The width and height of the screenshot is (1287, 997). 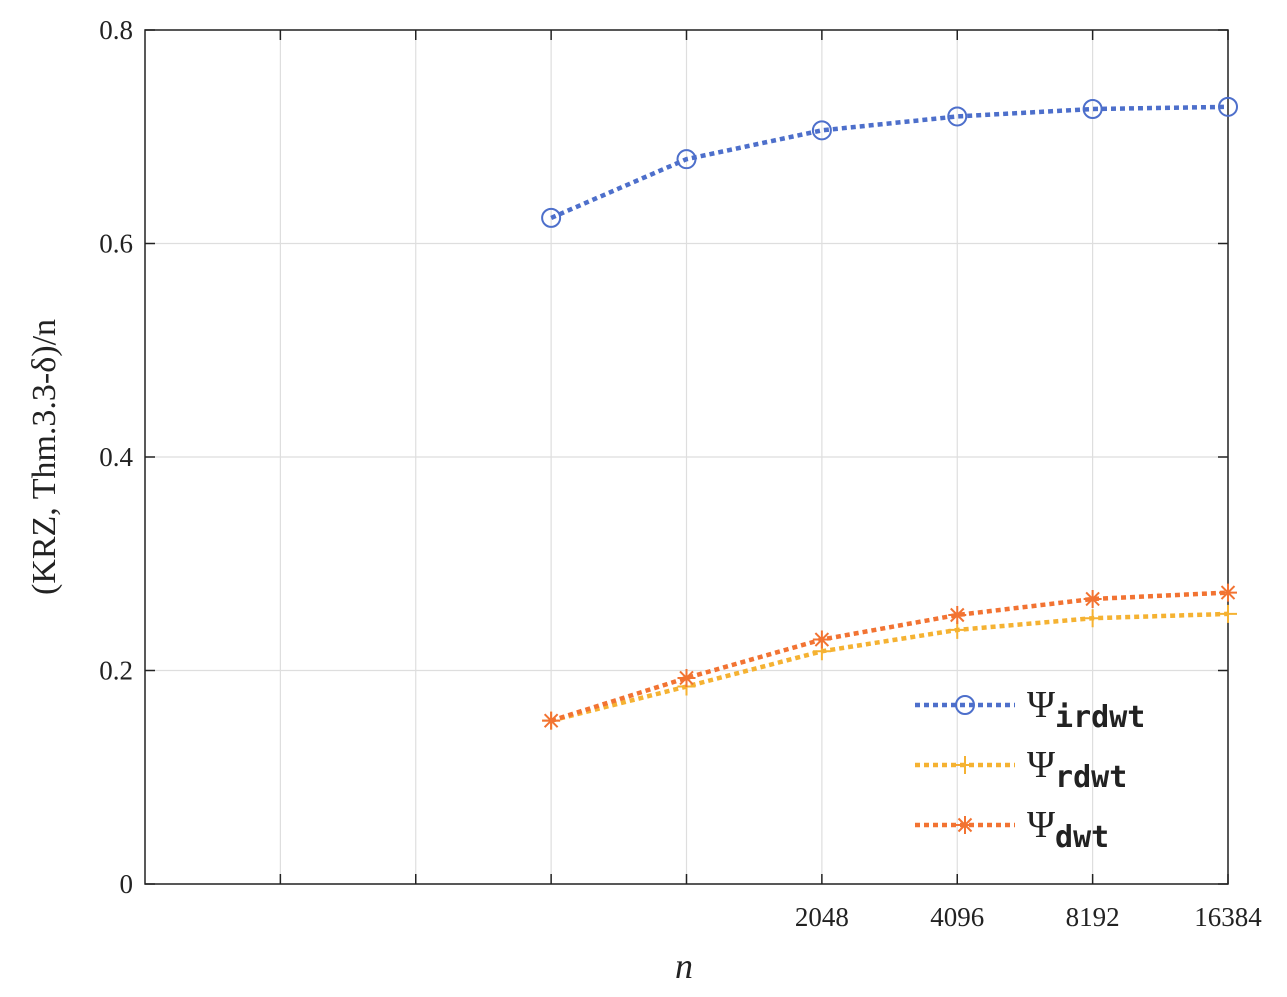 I want to click on x-axis-label: n, so click(x=684, y=966).